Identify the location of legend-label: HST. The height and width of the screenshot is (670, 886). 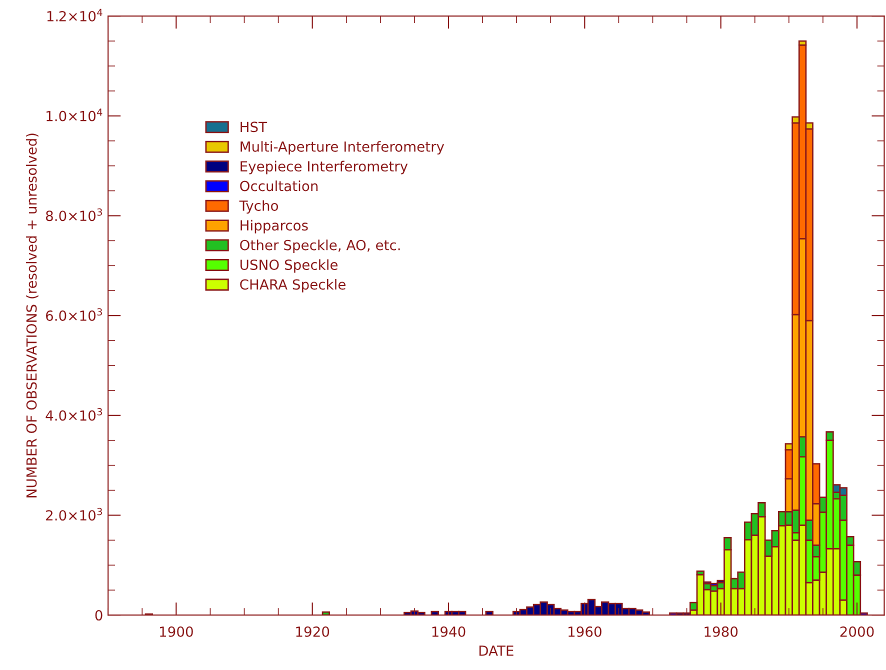
(254, 127).